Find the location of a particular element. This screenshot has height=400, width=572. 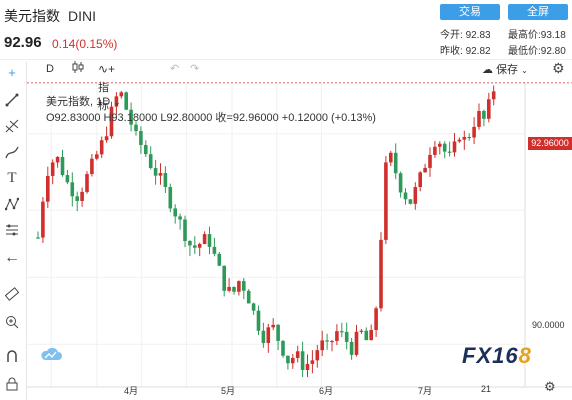

current-price: 92.96 is located at coordinates (23, 42).